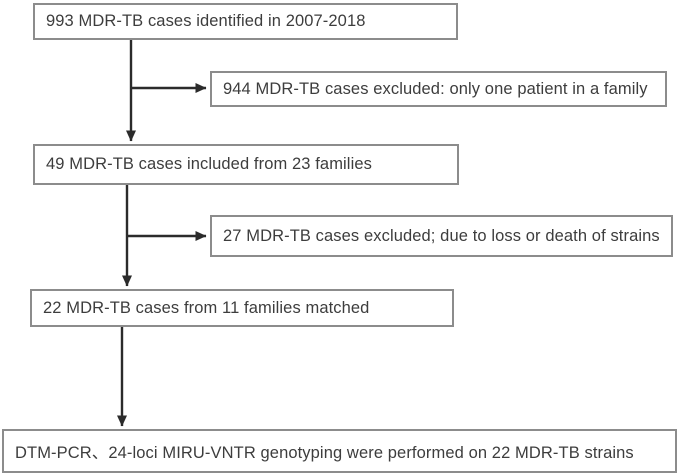  What do you see at coordinates (206, 21) in the screenshot?
I see `flow-box-identified-label: 993 MDR-TB cases identified in 2007-2018` at bounding box center [206, 21].